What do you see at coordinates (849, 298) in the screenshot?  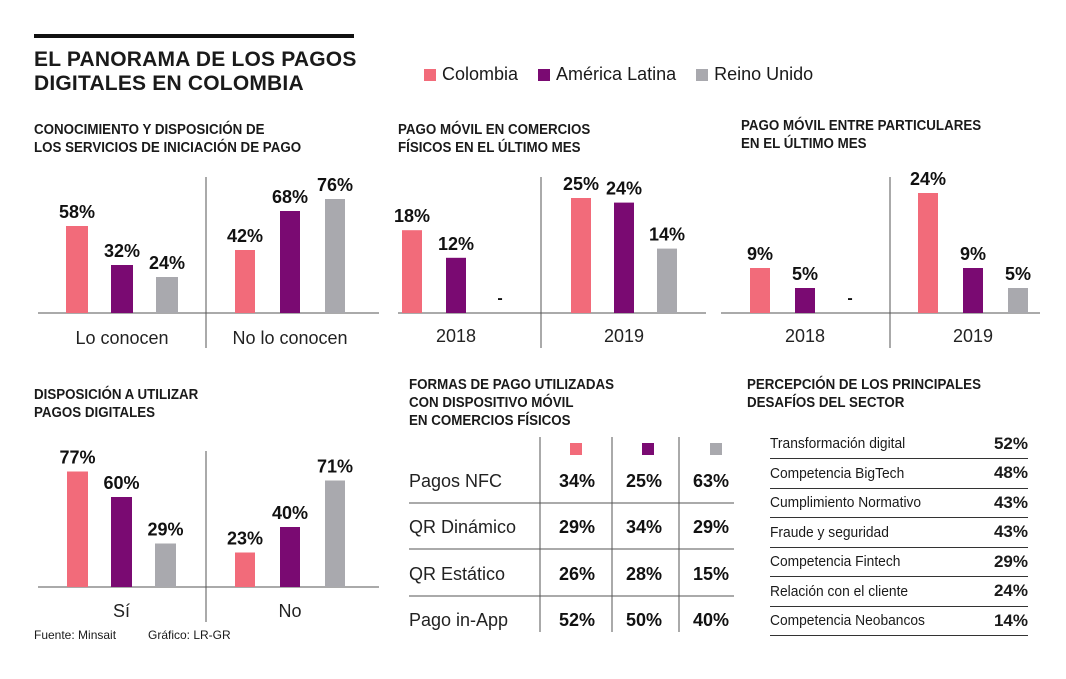 I see `pago_particulares-value-label: -` at bounding box center [849, 298].